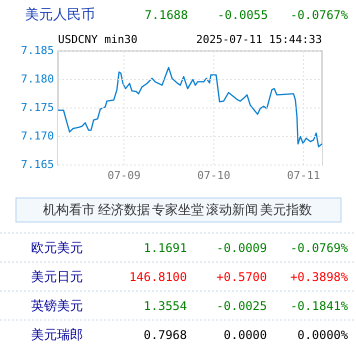 The width and height of the screenshot is (356, 363). Describe the element at coordinates (245, 335) in the screenshot. I see `text: 0.0000` at that location.